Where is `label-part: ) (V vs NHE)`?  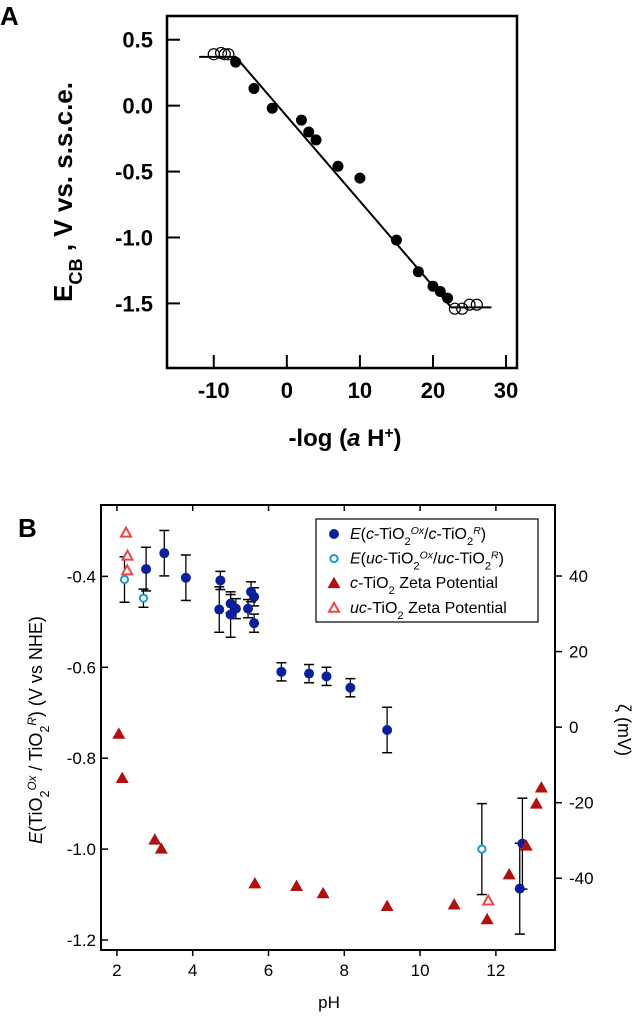
label-part: ) (V vs NHE) is located at coordinates (36, 666).